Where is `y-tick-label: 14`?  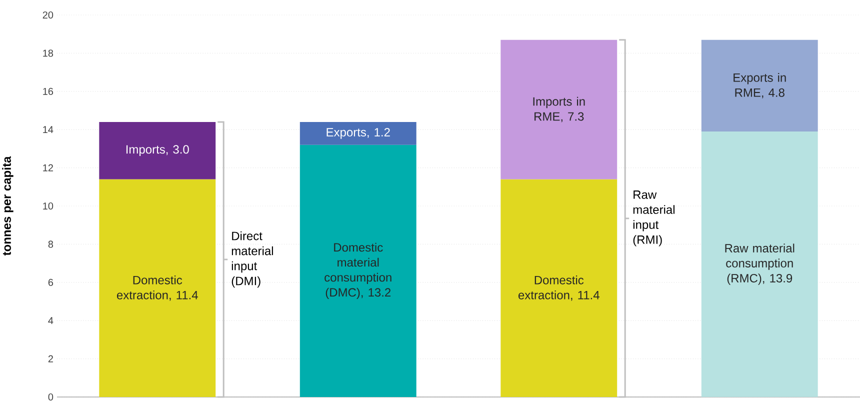 y-tick-label: 14 is located at coordinates (48, 130).